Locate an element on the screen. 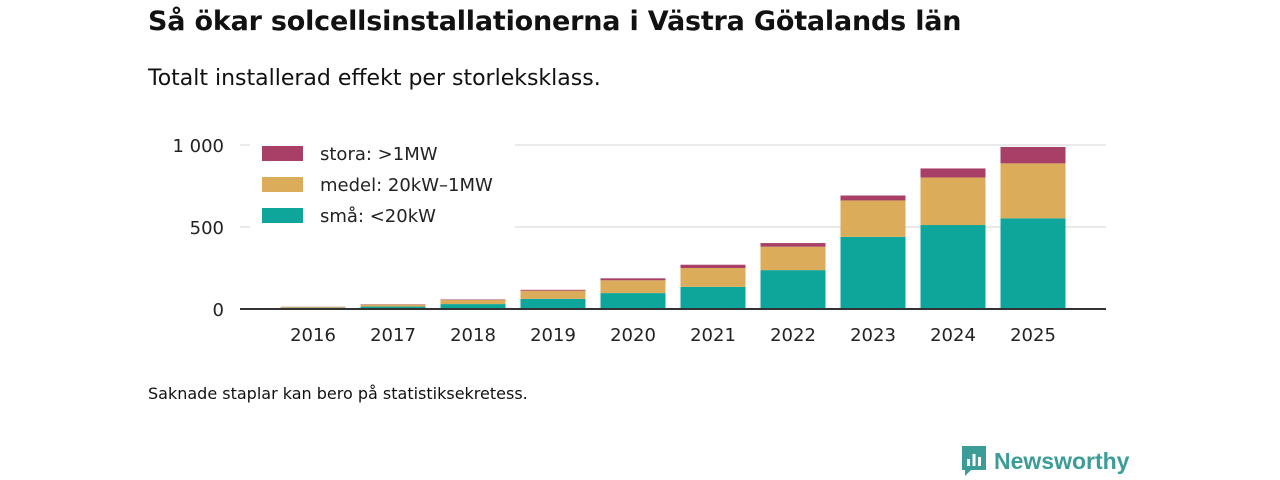  x-tick-label: 2024 is located at coordinates (953, 335).